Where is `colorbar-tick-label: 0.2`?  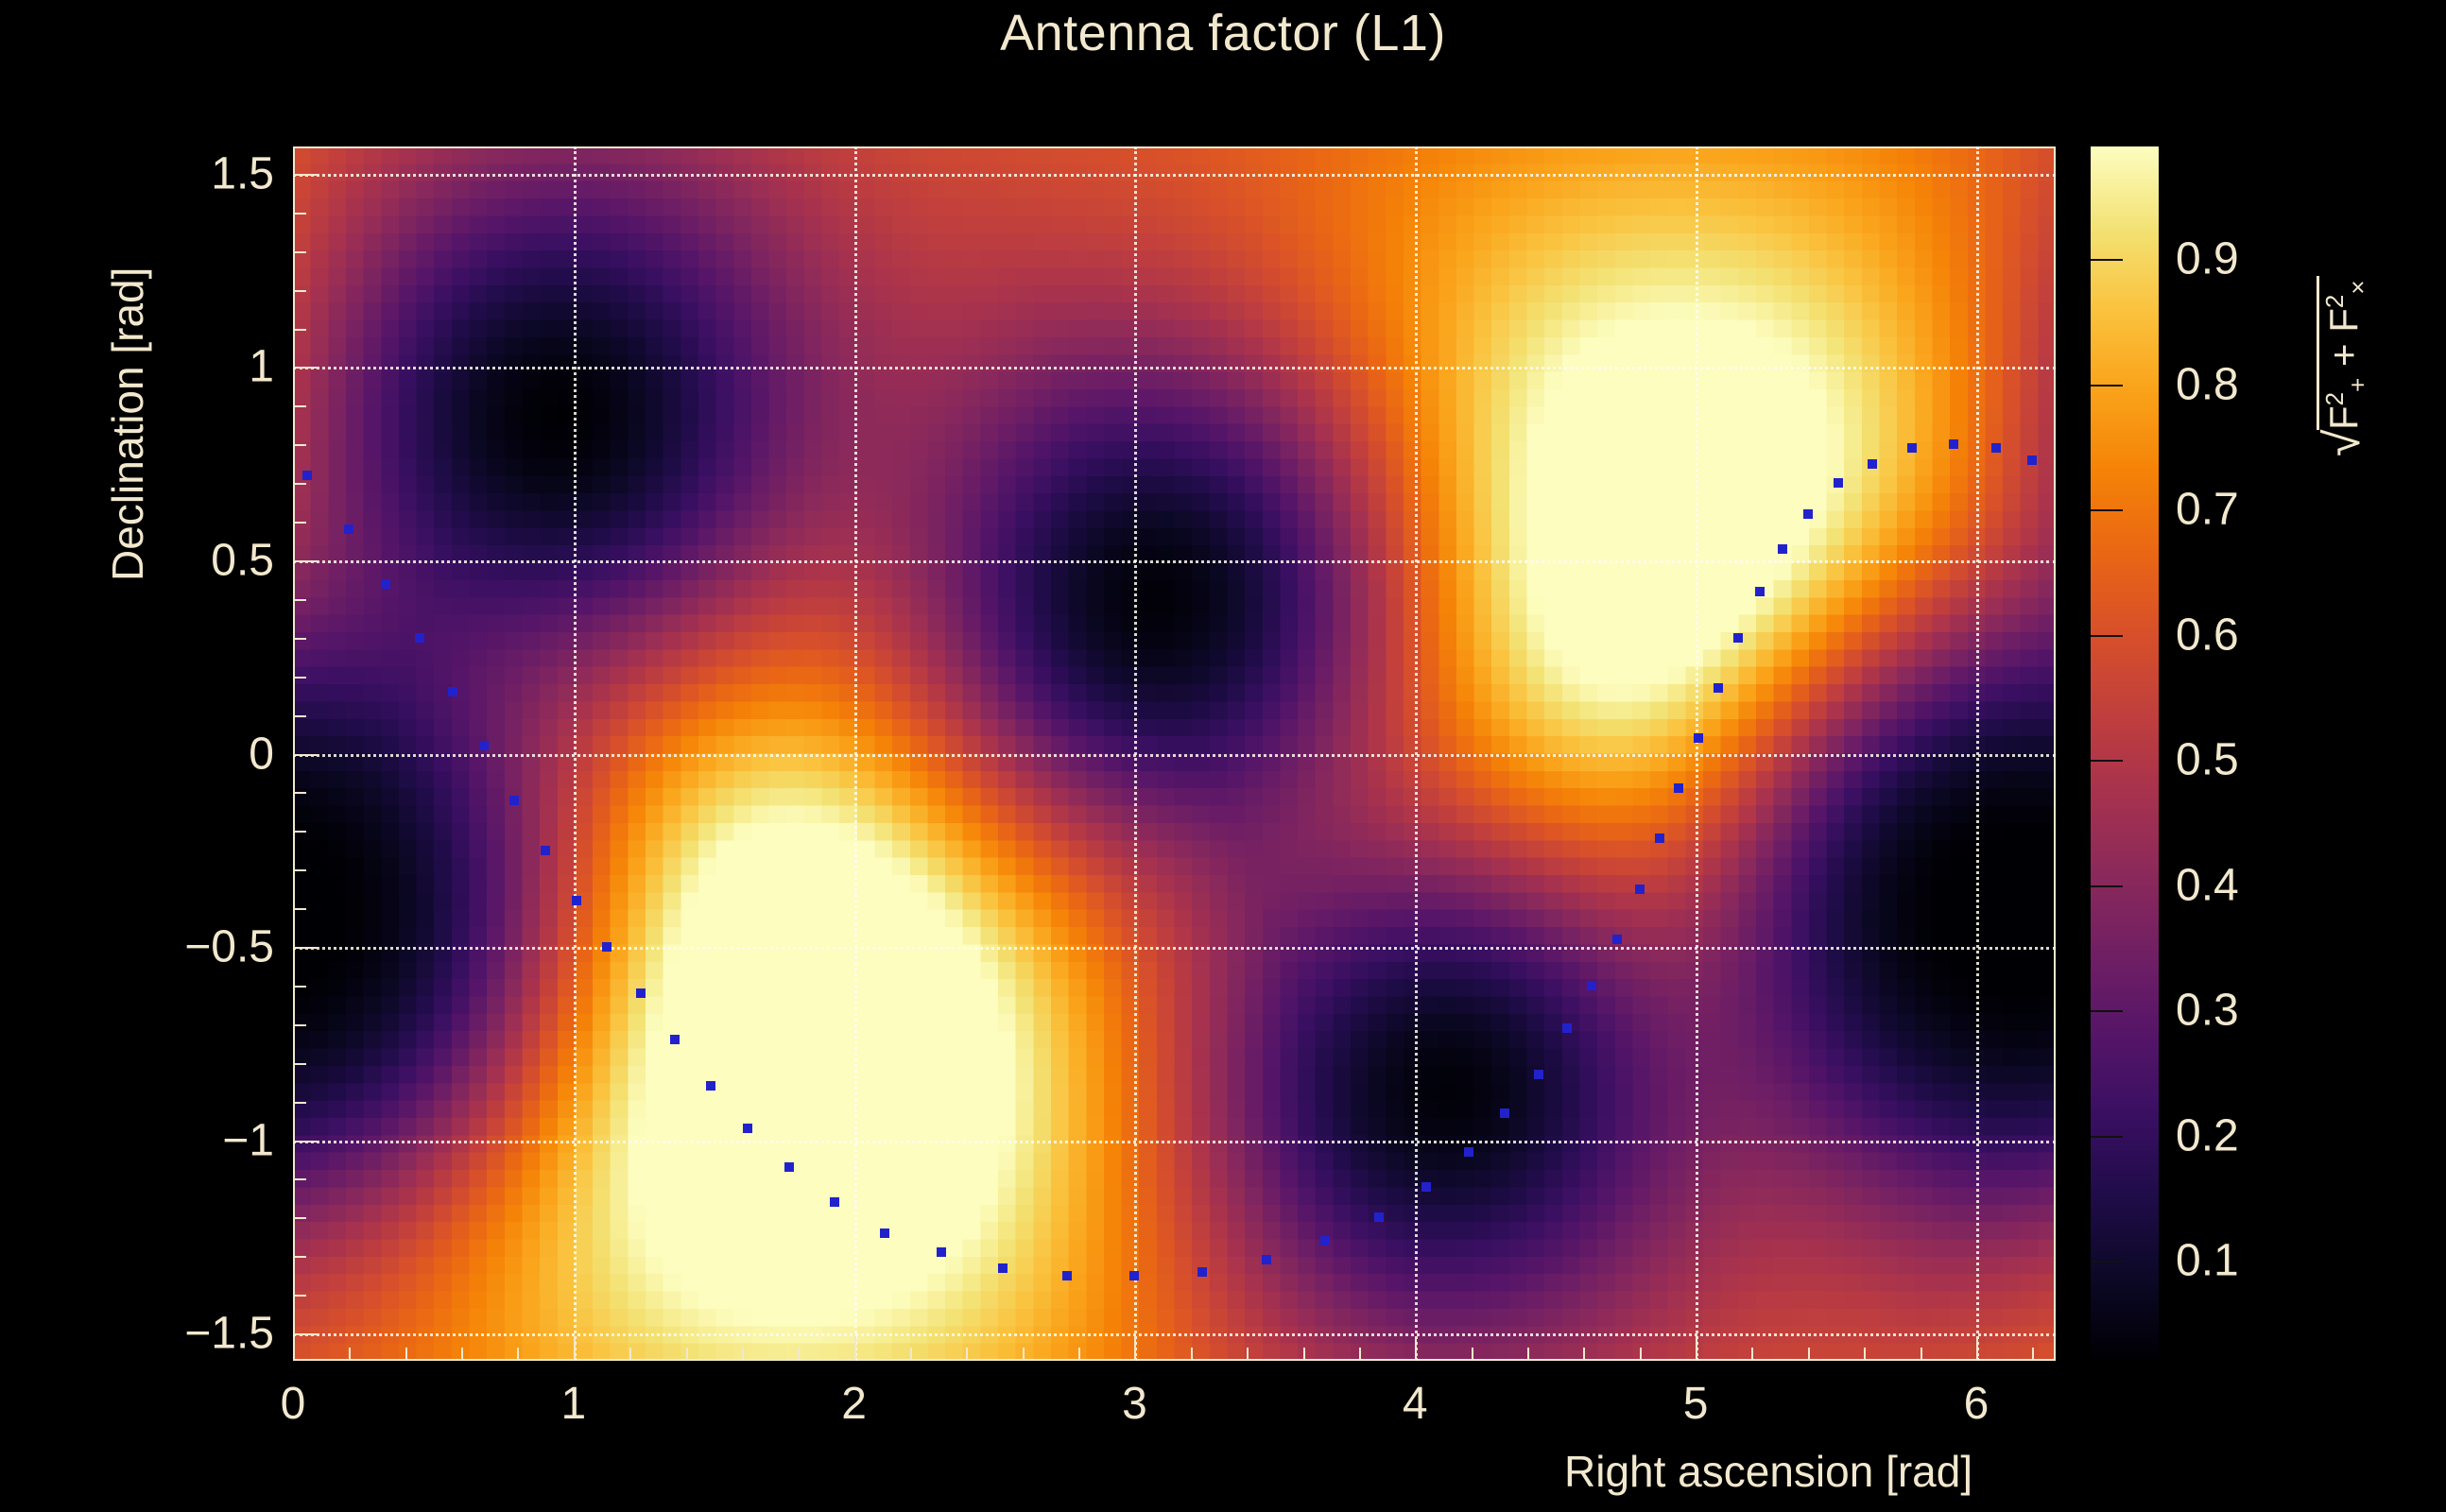 colorbar-tick-label: 0.2 is located at coordinates (2207, 1135).